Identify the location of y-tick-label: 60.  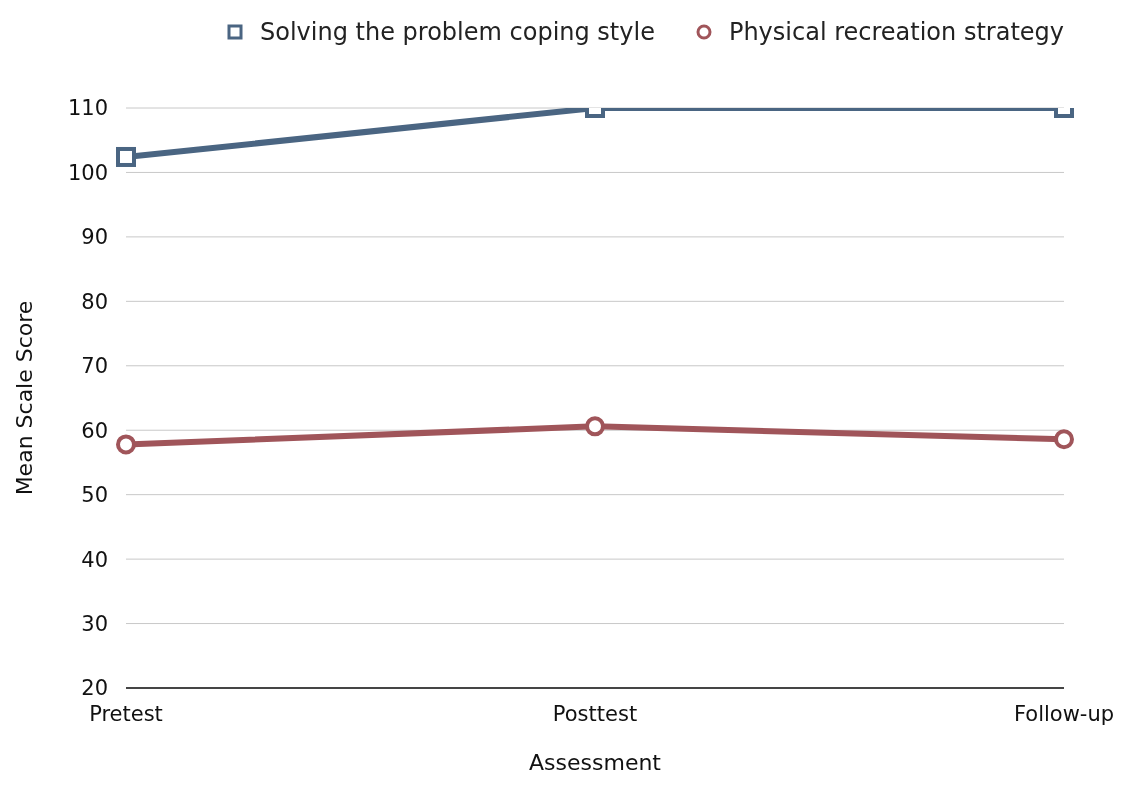
(94, 430).